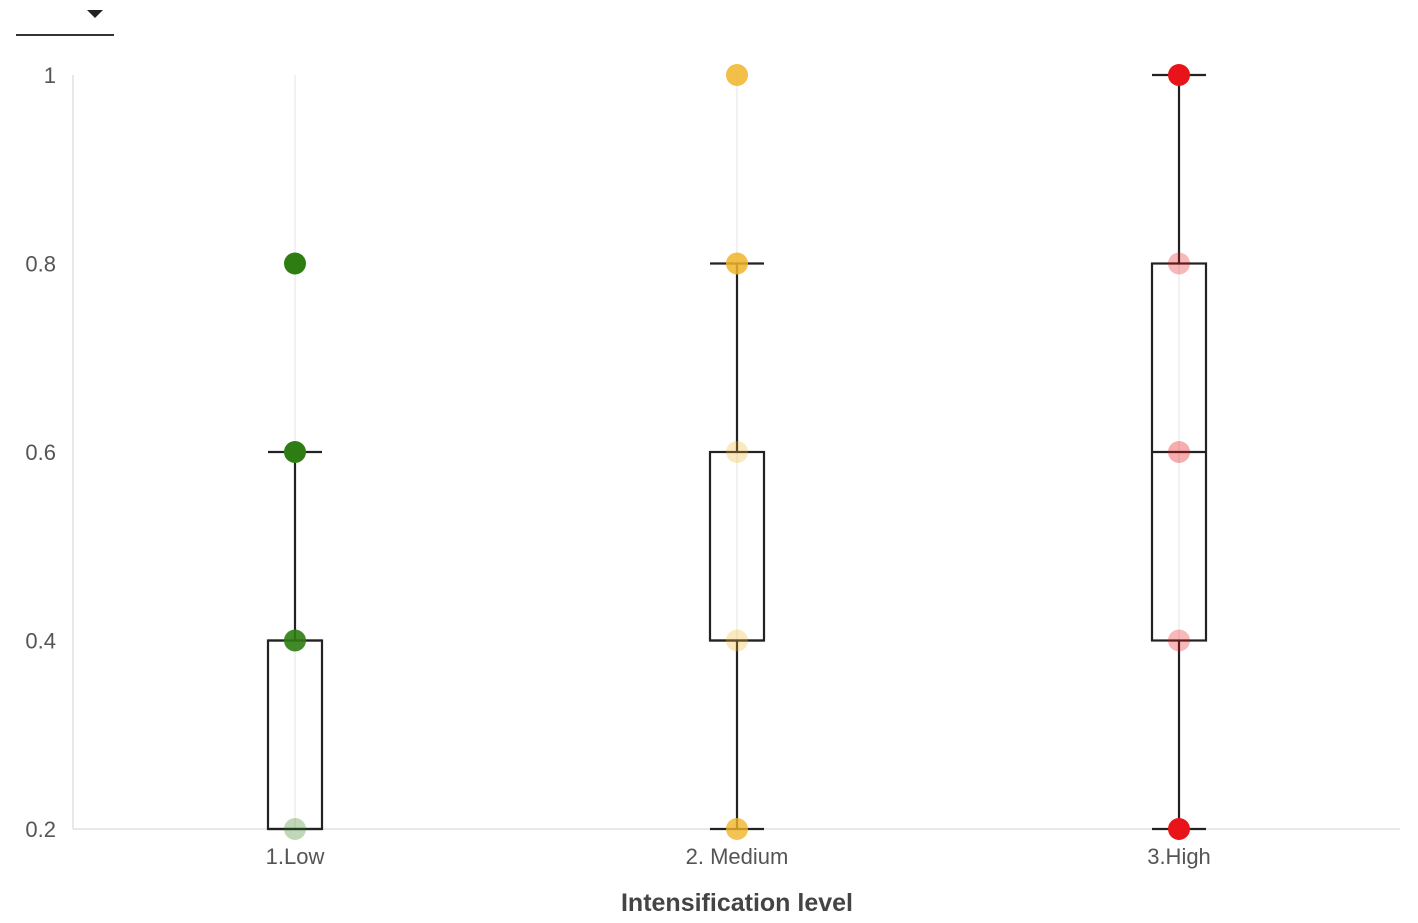 The height and width of the screenshot is (923, 1418). Describe the element at coordinates (40, 829) in the screenshot. I see `y-tick-label: 0.2` at that location.